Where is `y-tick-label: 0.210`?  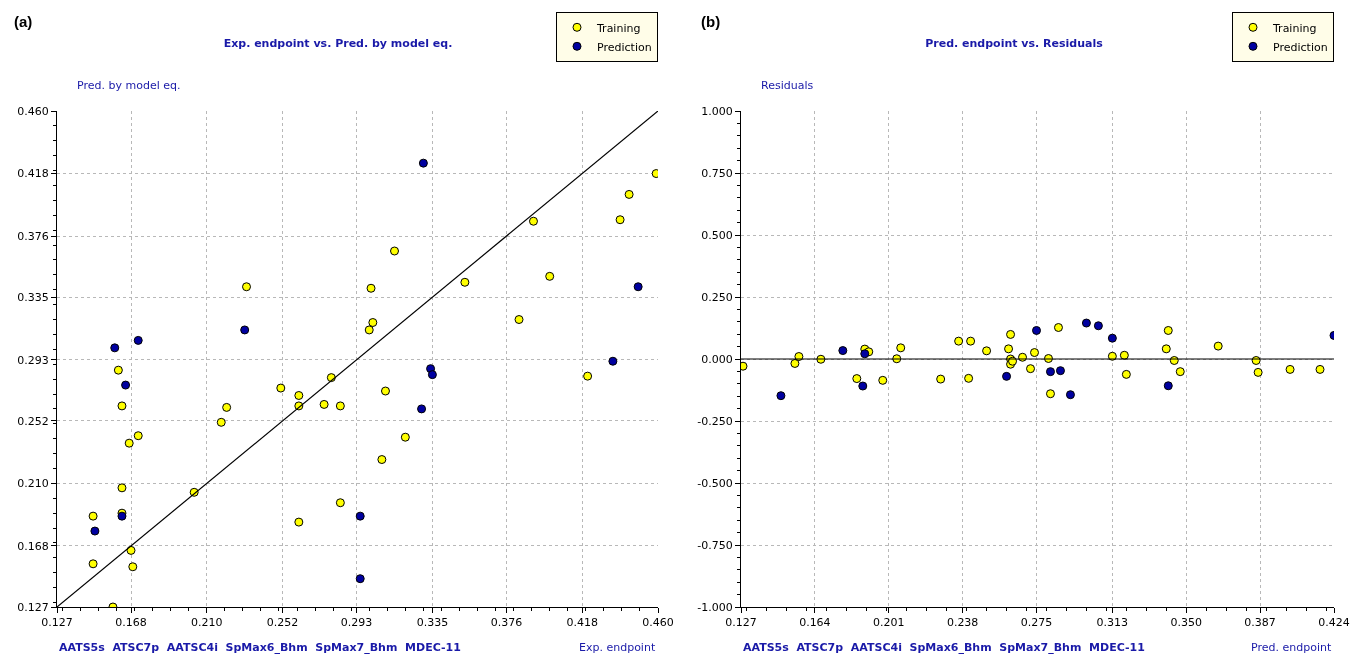 y-tick-label: 0.210 is located at coordinates (33, 484).